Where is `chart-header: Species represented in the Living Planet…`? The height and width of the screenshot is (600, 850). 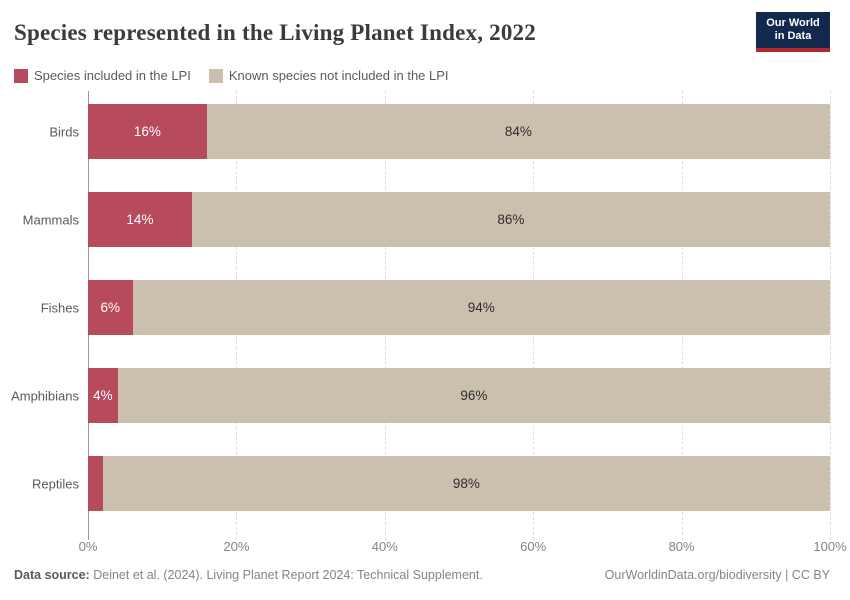
chart-header: Species represented in the Living Planet… is located at coordinates (422, 32).